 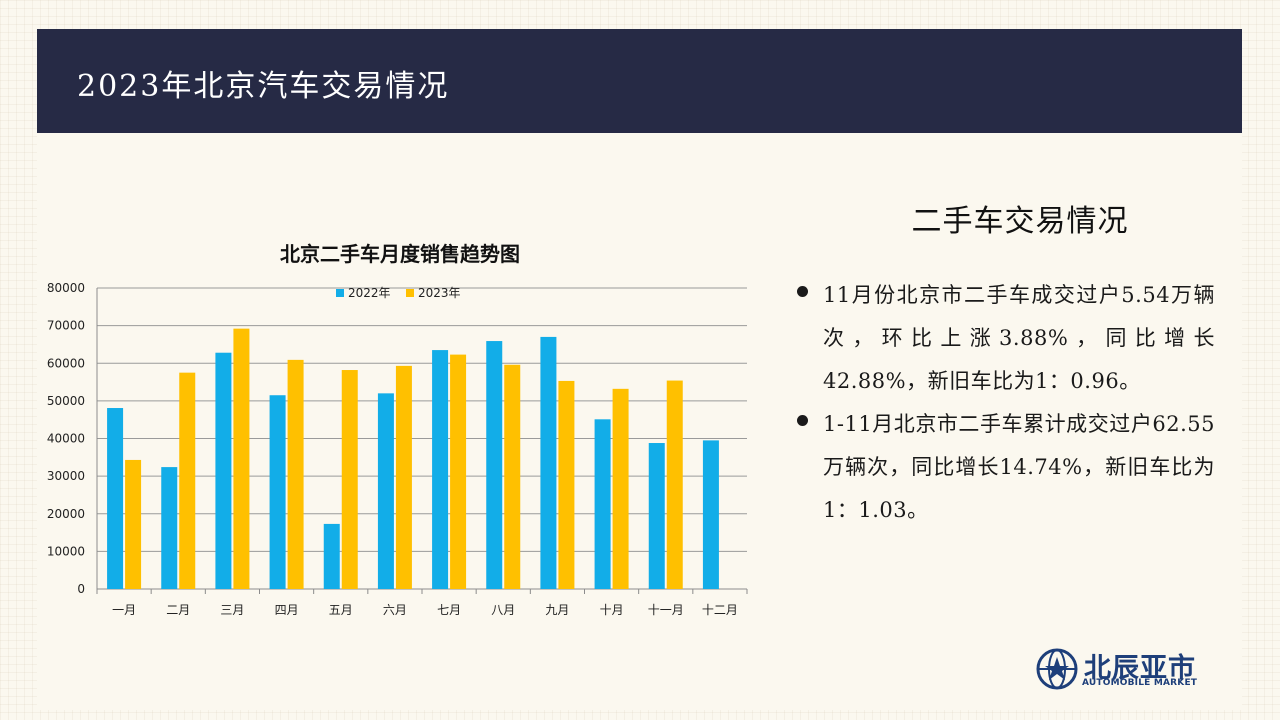 I want to click on x-tick-label: 十二月, so click(x=720, y=610).